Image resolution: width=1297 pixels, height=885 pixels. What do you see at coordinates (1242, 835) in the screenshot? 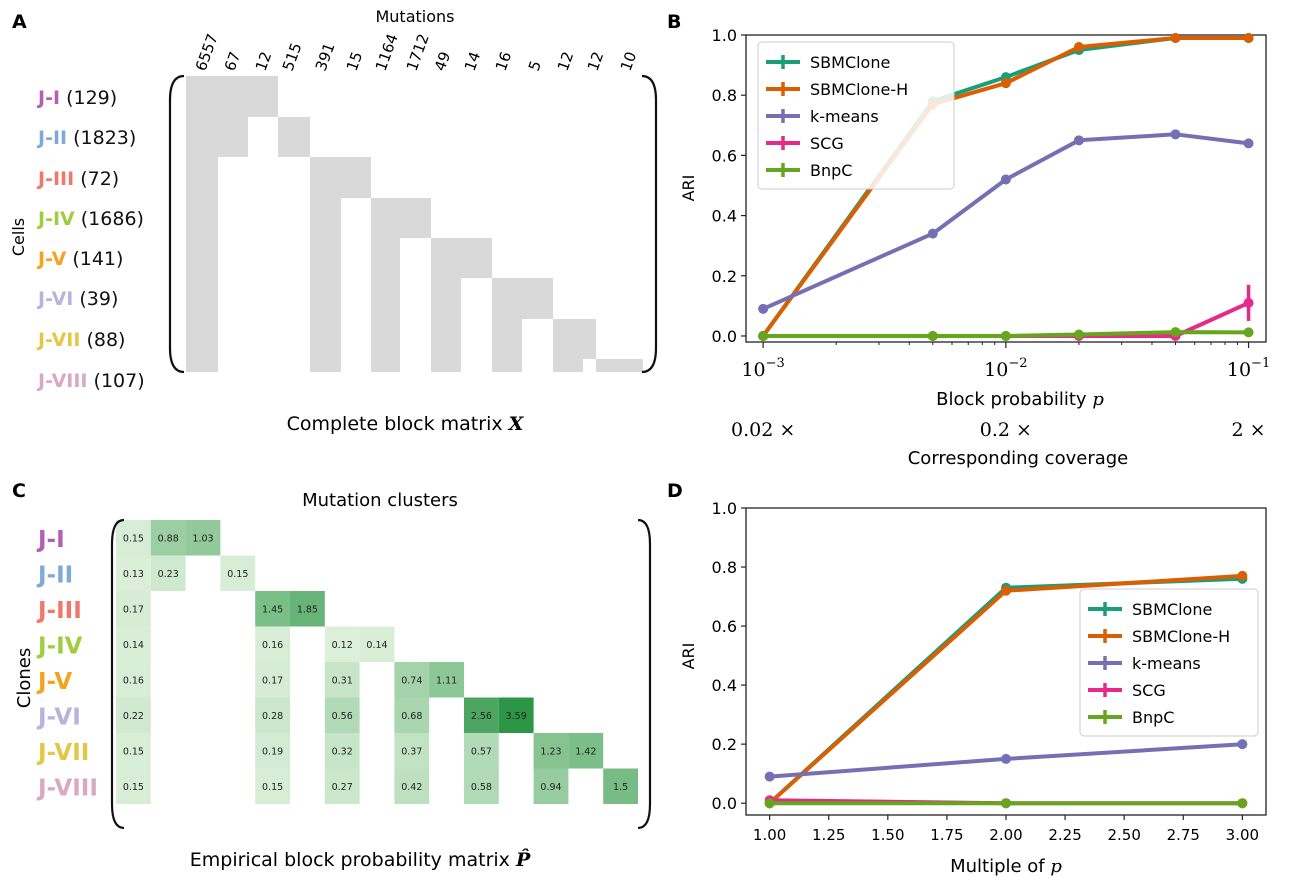
I see `x-tick-label: 3.00` at bounding box center [1242, 835].